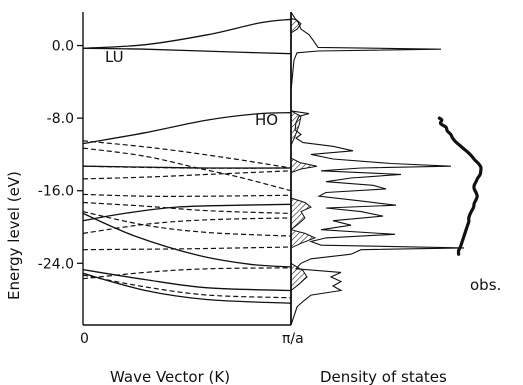 The image size is (523, 385). Describe the element at coordinates (63, 47) in the screenshot. I see `y-tick-label: 0.0` at that location.